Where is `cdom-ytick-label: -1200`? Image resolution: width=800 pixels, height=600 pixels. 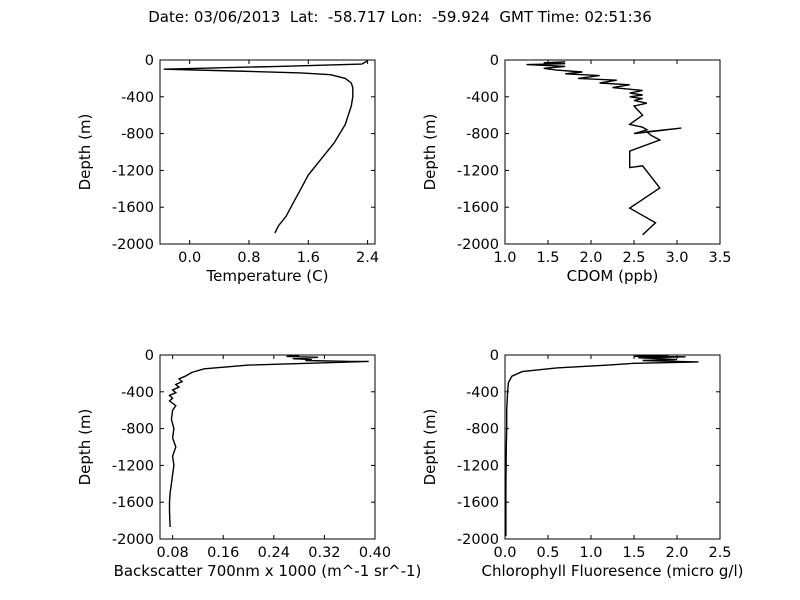 cdom-ytick-label: -1200 is located at coordinates (478, 171).